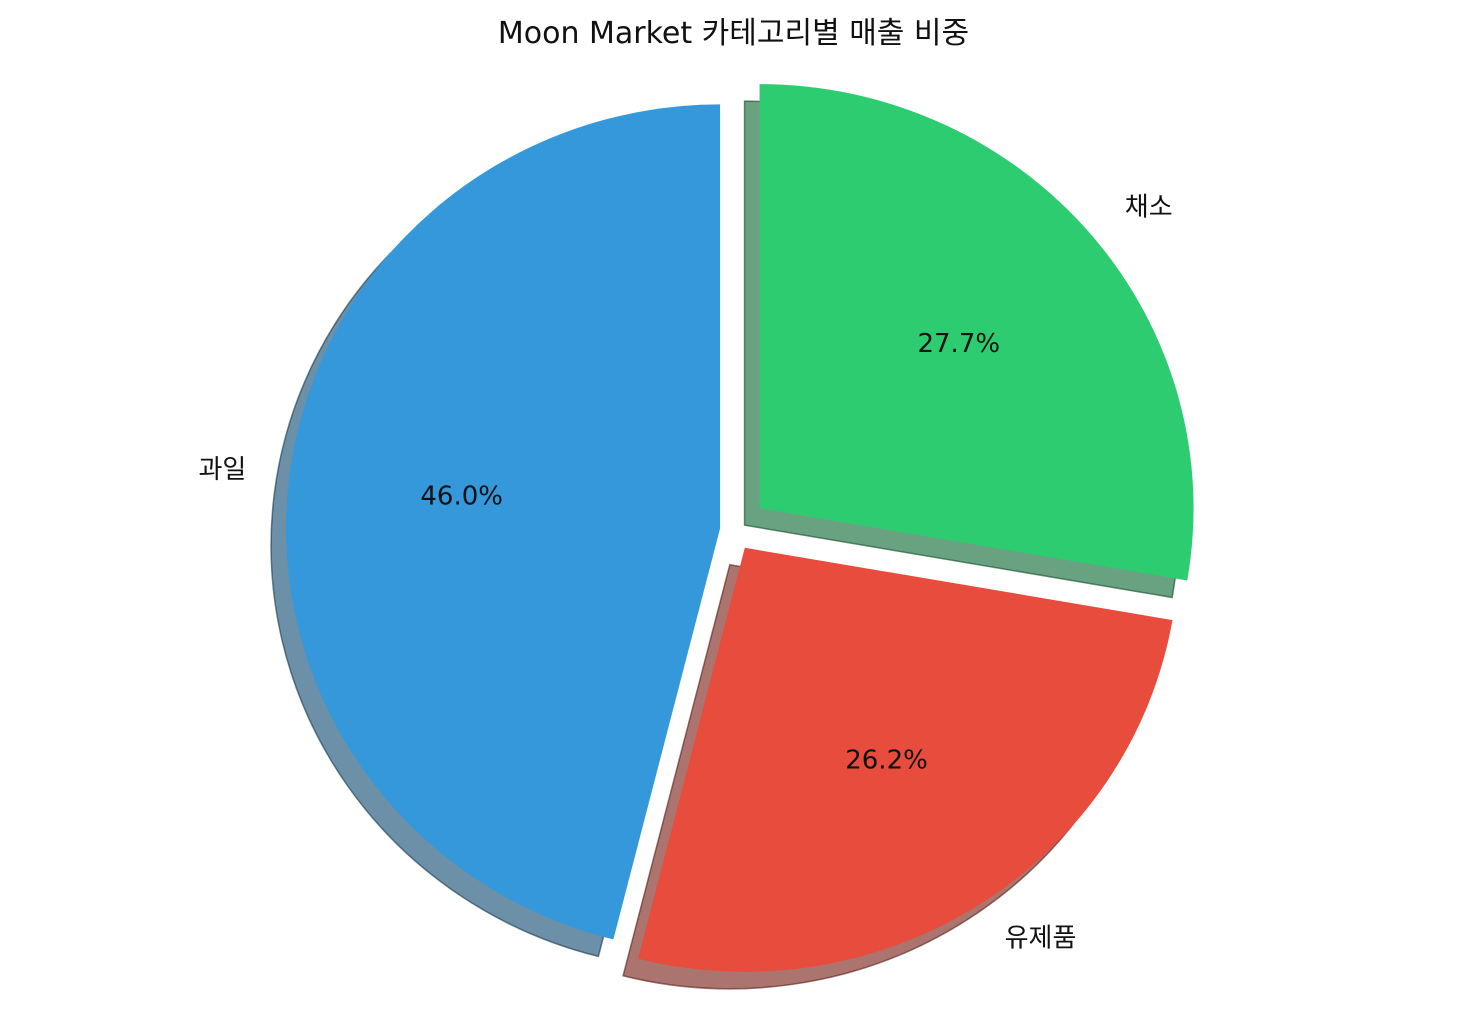  Describe the element at coordinates (223, 470) in the screenshot. I see `category-label-0: 과일` at that location.